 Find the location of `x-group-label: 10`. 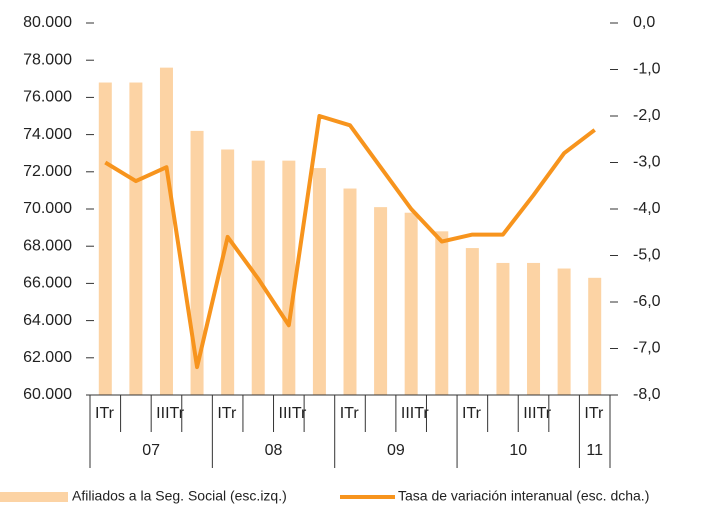

x-group-label: 10 is located at coordinates (518, 450).